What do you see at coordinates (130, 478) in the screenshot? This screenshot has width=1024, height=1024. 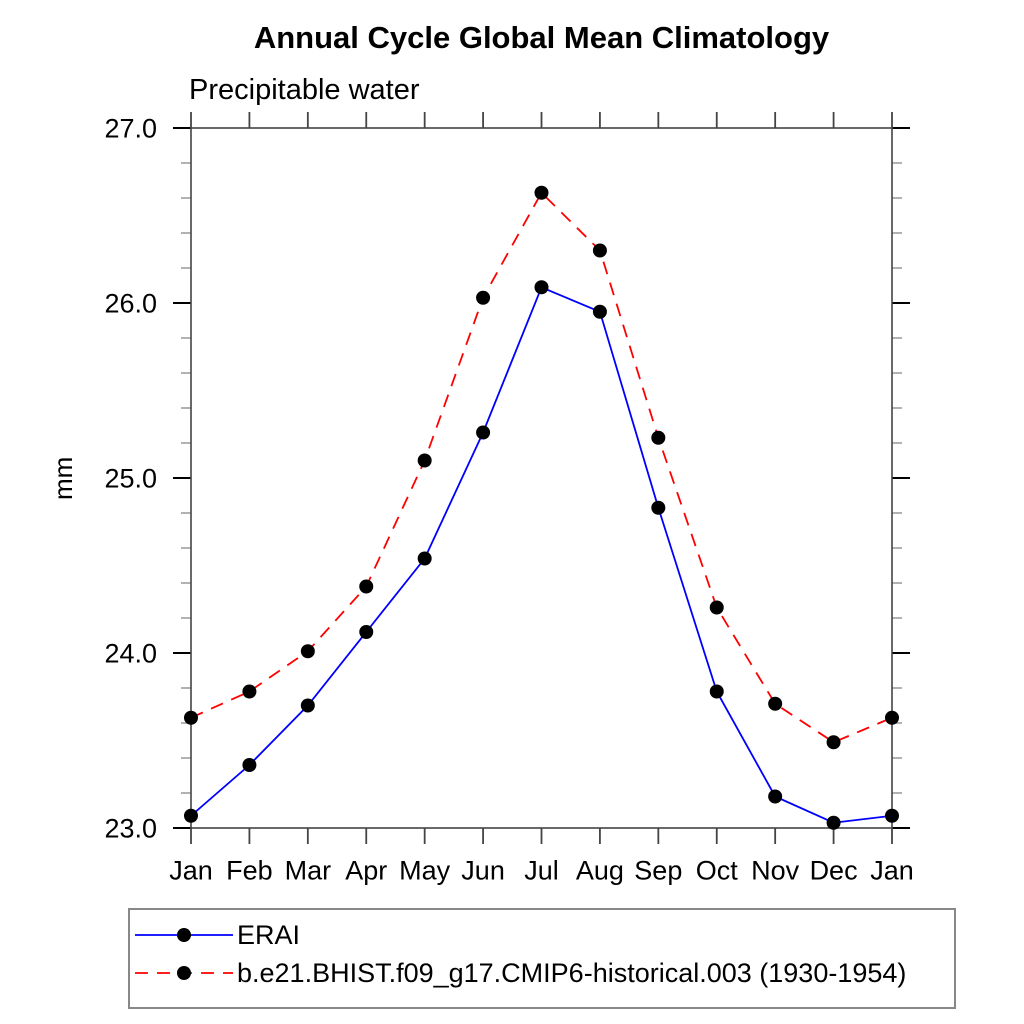 I see `y-tick-label: 25.0` at bounding box center [130, 478].